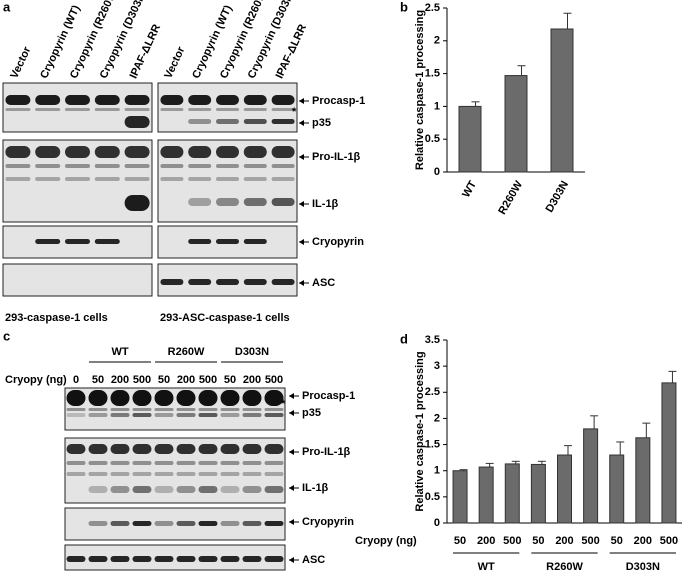 The image size is (685, 577). What do you see at coordinates (437, 366) in the screenshot?
I see `y-tick-label: 3` at bounding box center [437, 366].